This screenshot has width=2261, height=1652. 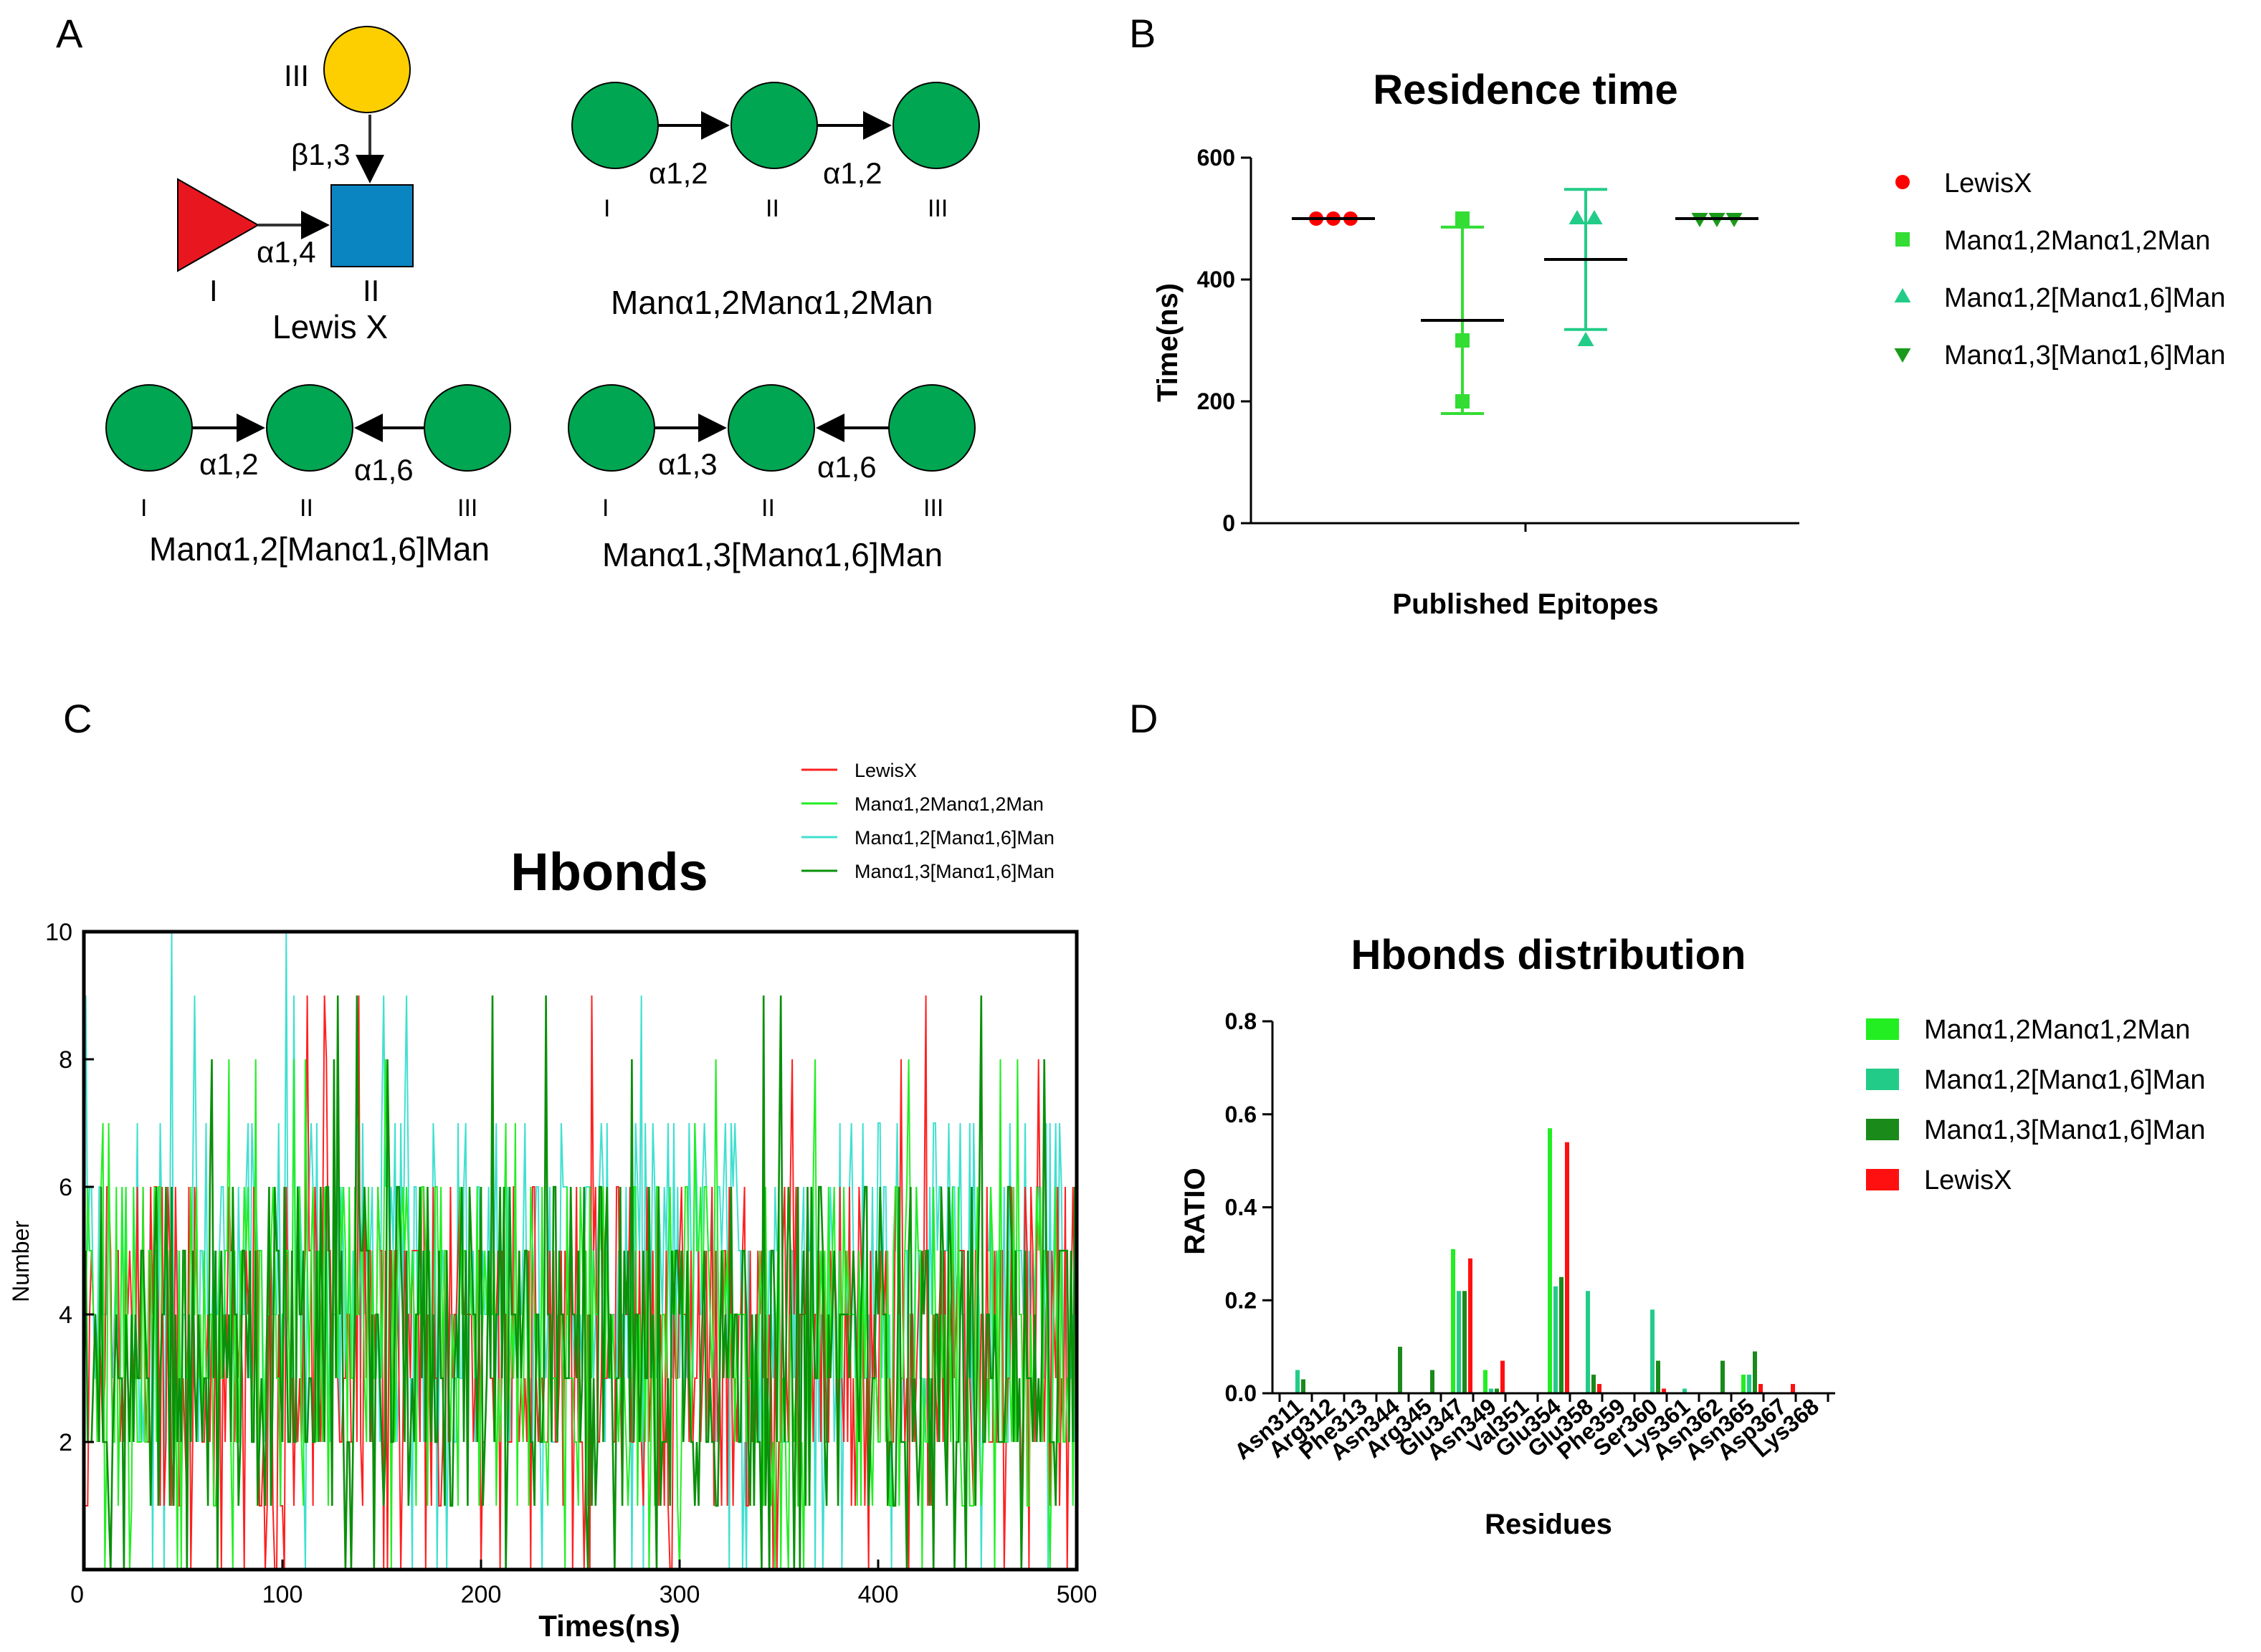 What do you see at coordinates (330, 326) in the screenshot?
I see `lewis-x-name: Lewis X` at bounding box center [330, 326].